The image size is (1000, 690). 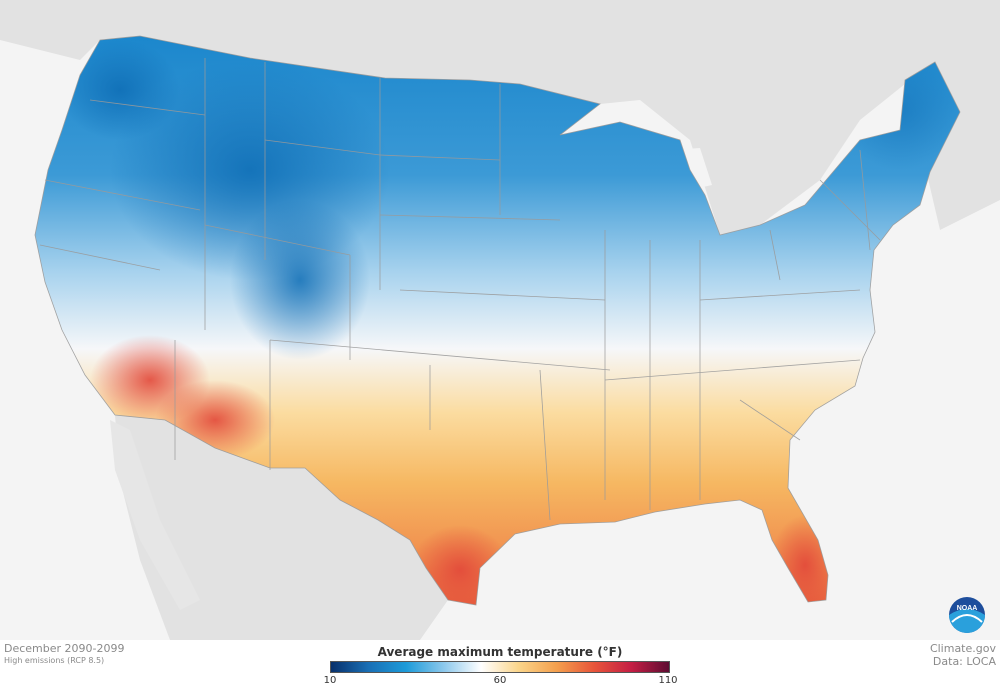 What do you see at coordinates (967, 608) in the screenshot?
I see `noaa-logo-text: NOAA` at bounding box center [967, 608].